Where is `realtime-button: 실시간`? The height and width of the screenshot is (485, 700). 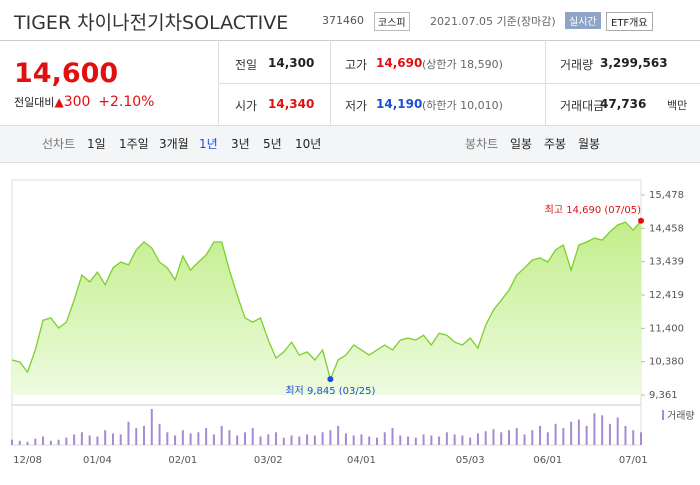
realtime-button: 실시간 is located at coordinates (583, 20).